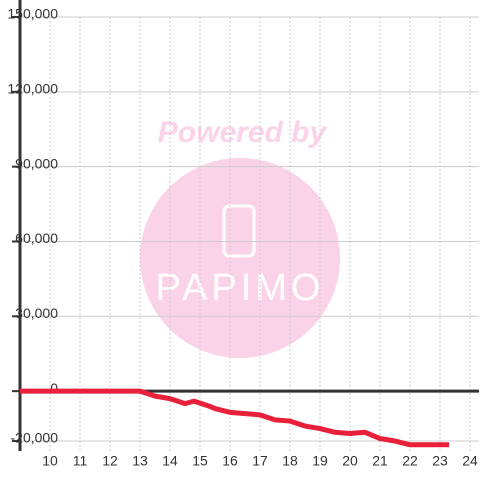 This screenshot has width=480, height=480. What do you see at coordinates (350, 461) in the screenshot?
I see `x-tick-label: 20` at bounding box center [350, 461].